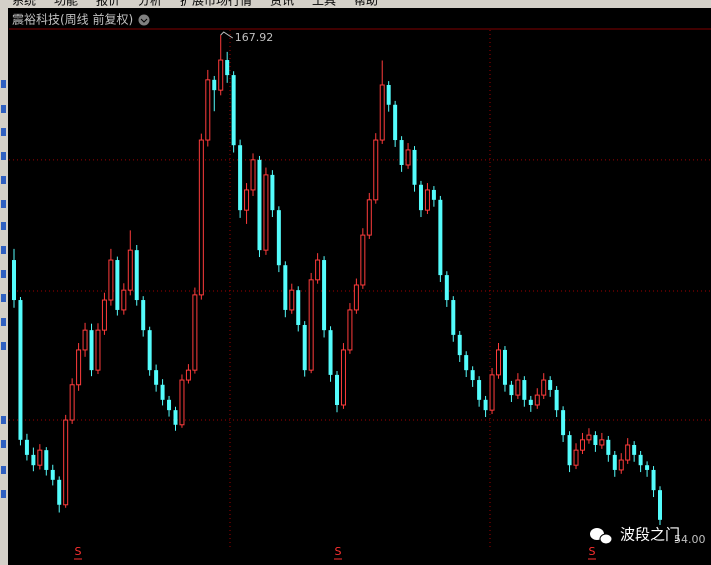 The height and width of the screenshot is (565, 711). I want to click on max-marker, so click(226, 35).